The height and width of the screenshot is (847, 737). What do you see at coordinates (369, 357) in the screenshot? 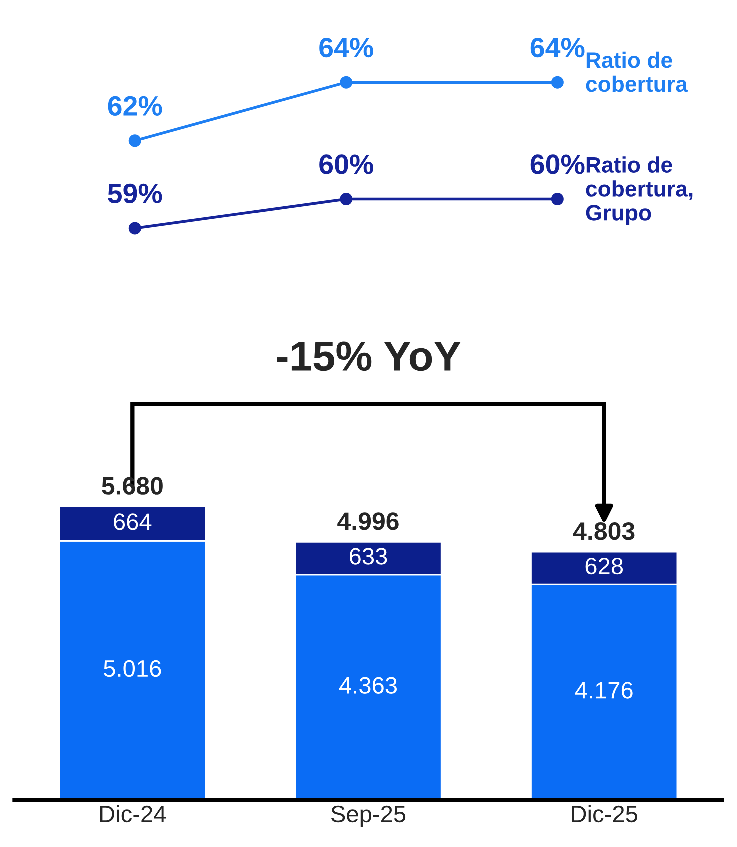
I see `text: -15% YoY` at bounding box center [369, 357].